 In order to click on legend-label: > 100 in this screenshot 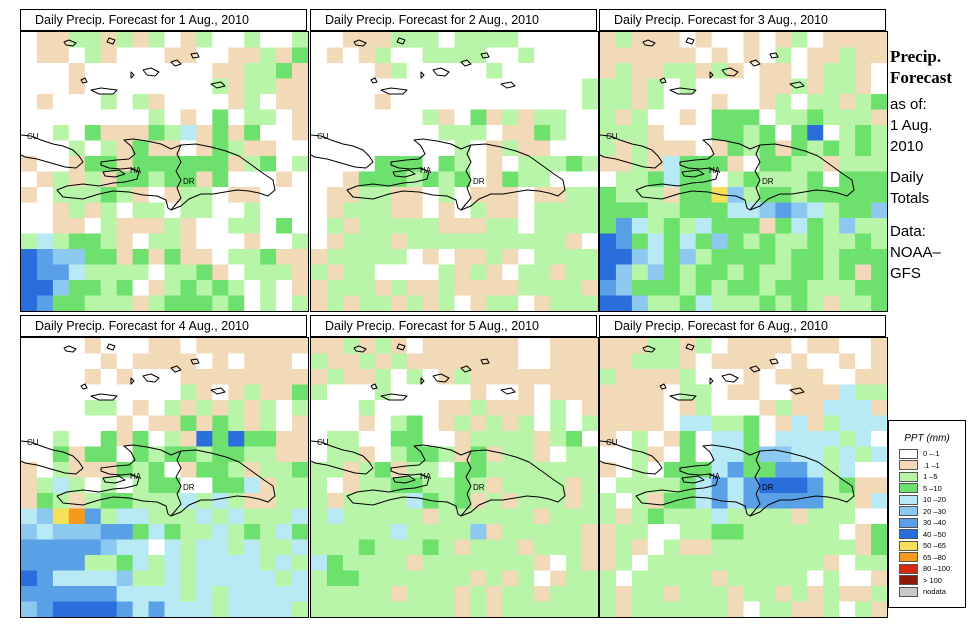, I will do `click(932, 580)`.